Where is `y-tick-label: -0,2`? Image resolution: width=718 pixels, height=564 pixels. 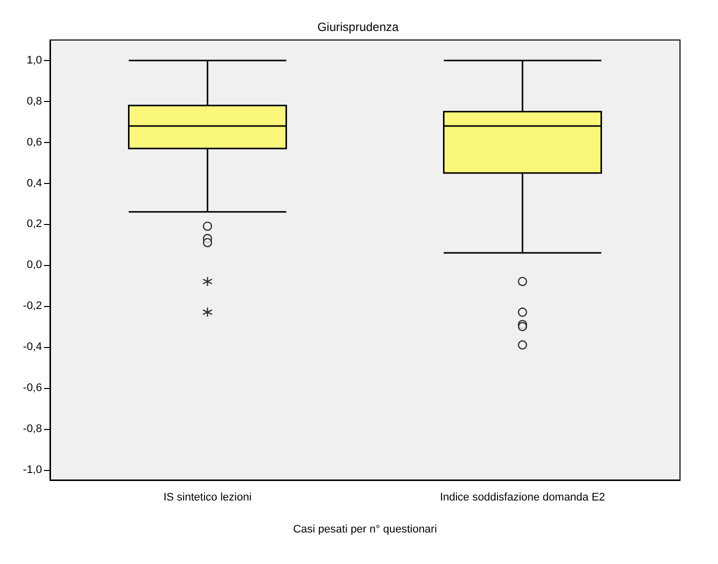
y-tick-label: -0,2 is located at coordinates (32, 306).